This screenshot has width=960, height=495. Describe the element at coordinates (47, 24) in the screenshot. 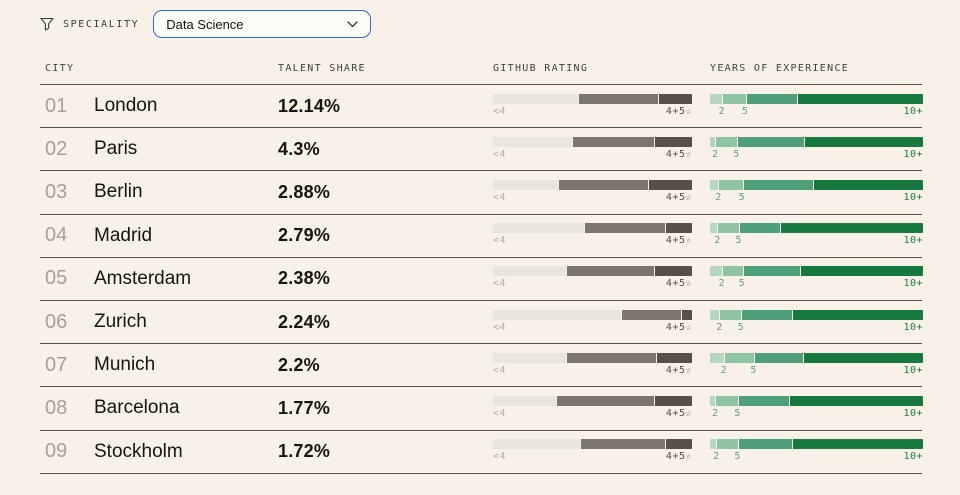

I see `filter-funnel-icon` at that location.